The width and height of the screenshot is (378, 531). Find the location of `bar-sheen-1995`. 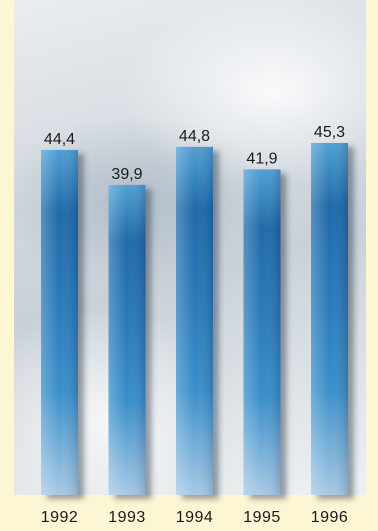

bar-sheen-1995 is located at coordinates (262, 332).